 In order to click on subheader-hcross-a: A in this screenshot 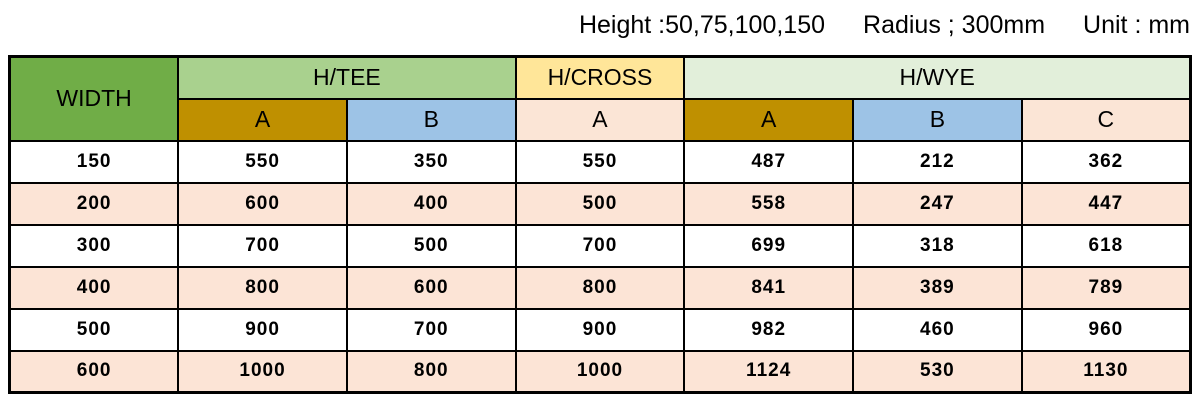, I will do `click(600, 119)`.